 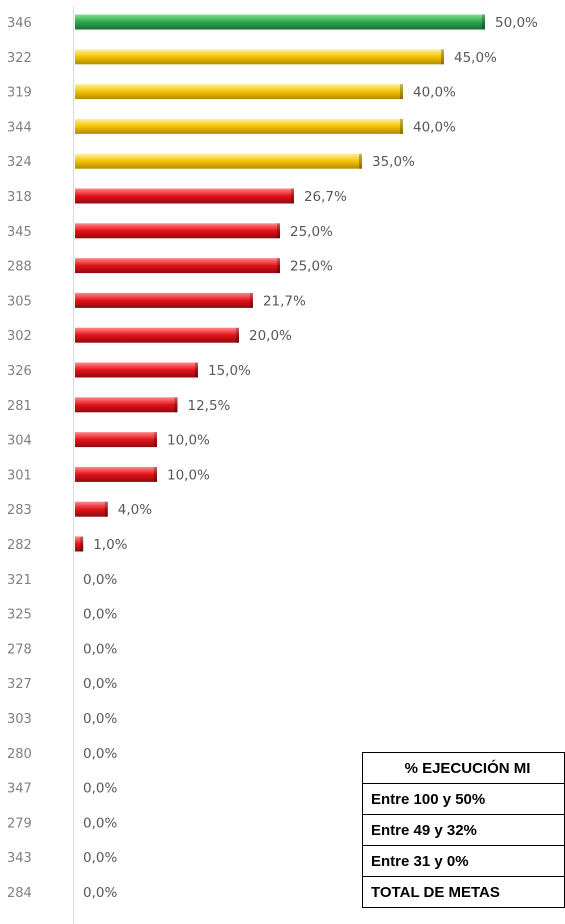 I want to click on legend-row-total: TOTAL DE METAS, so click(x=463, y=892).